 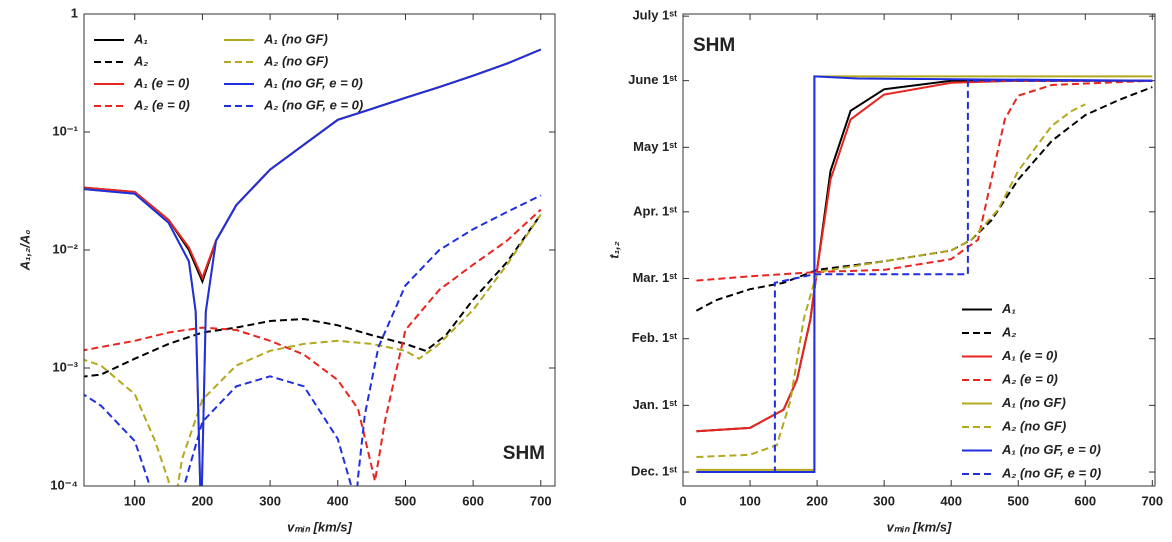 I want to click on y-tick-label: June 1ˢᵗ, so click(x=652, y=79).